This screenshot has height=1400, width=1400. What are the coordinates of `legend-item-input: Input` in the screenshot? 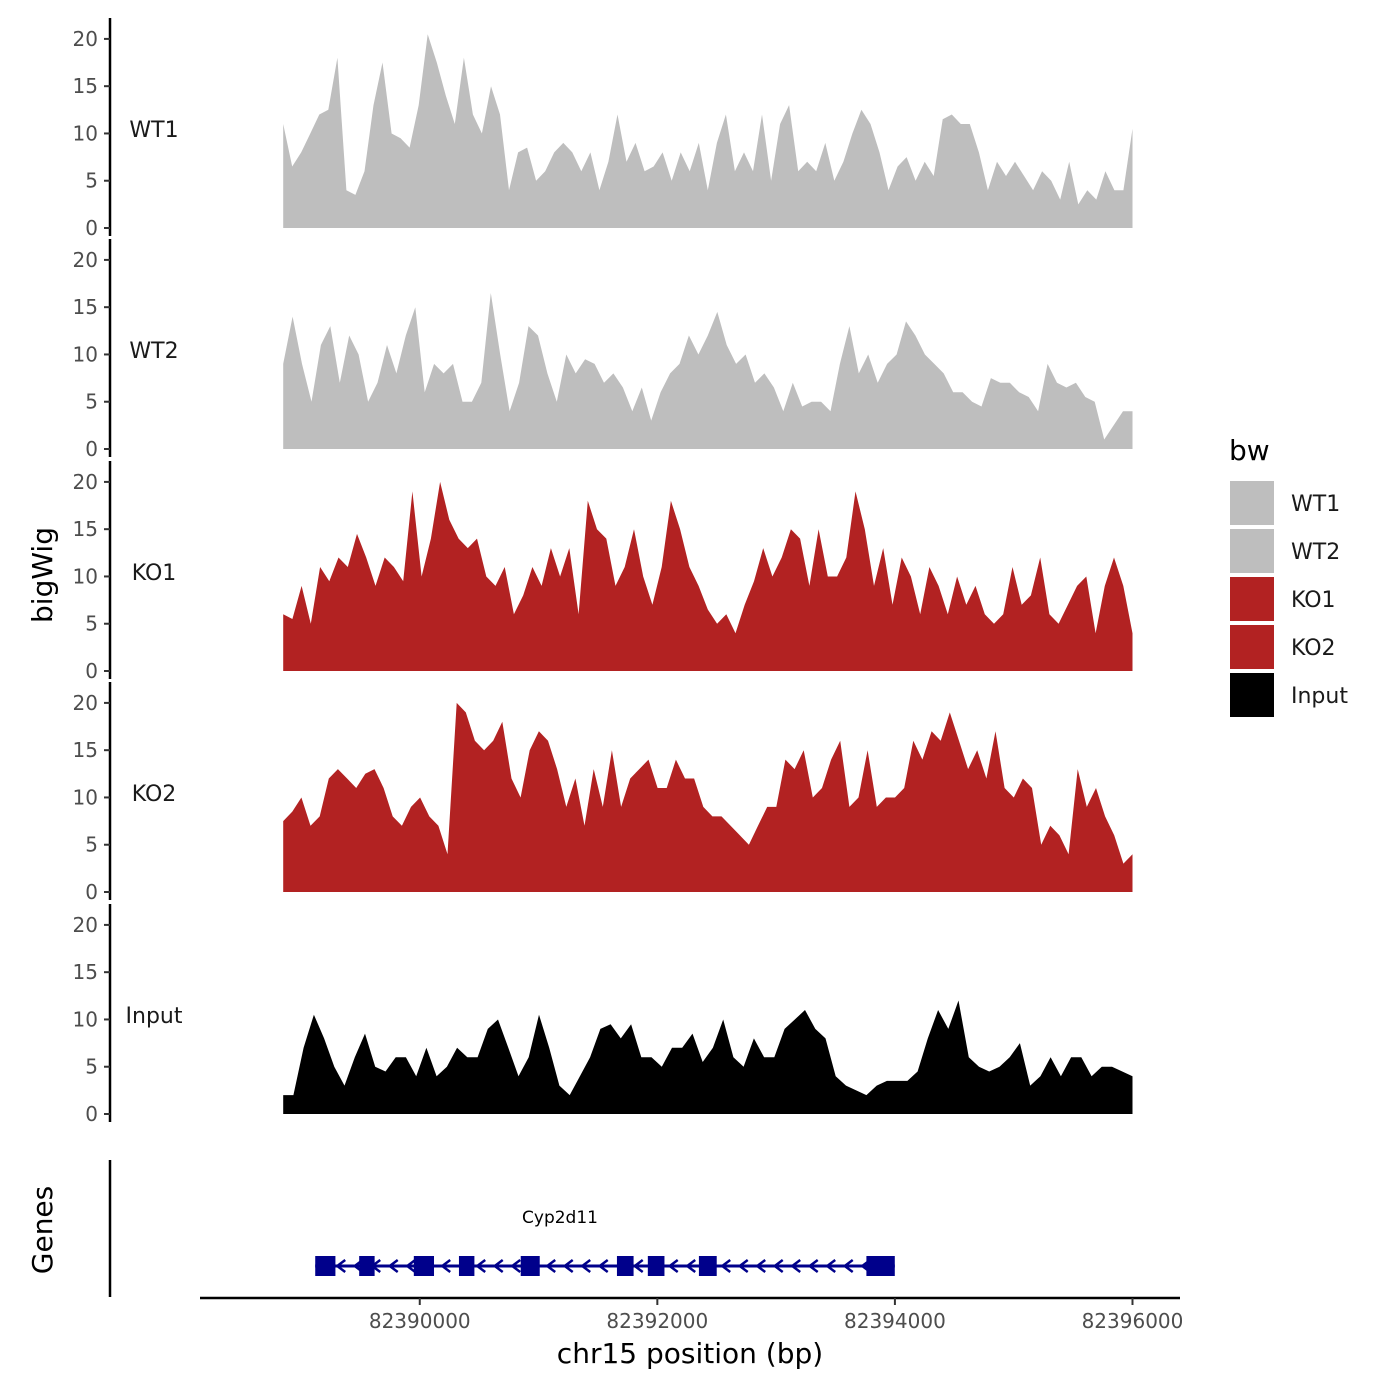 It's located at (1288, 695).